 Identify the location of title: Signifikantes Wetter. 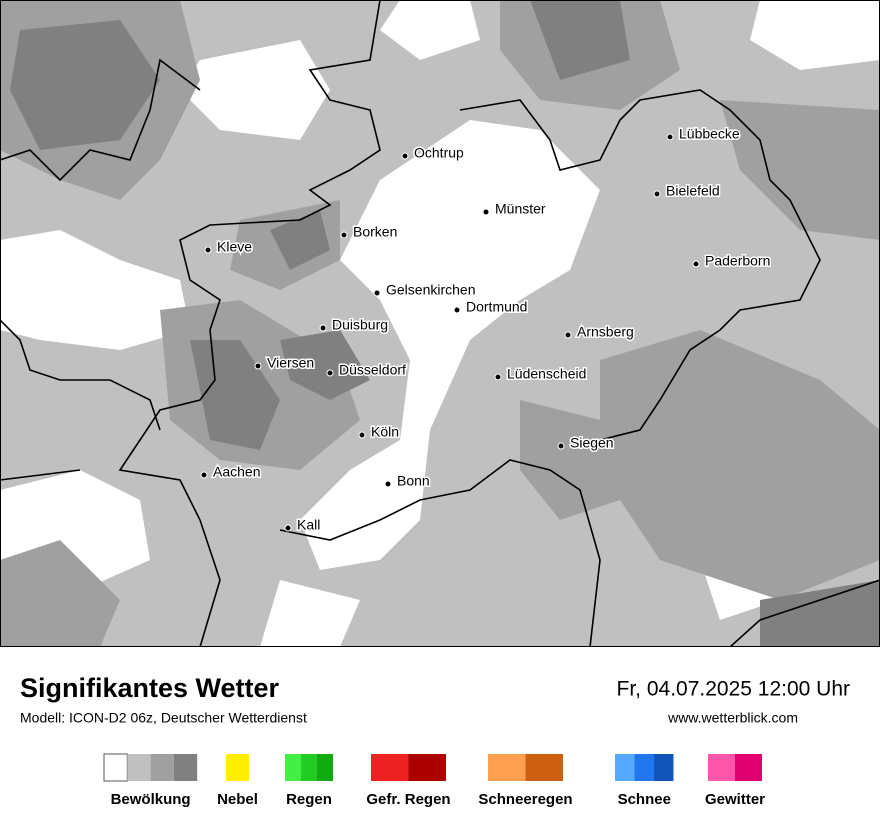
(150, 688).